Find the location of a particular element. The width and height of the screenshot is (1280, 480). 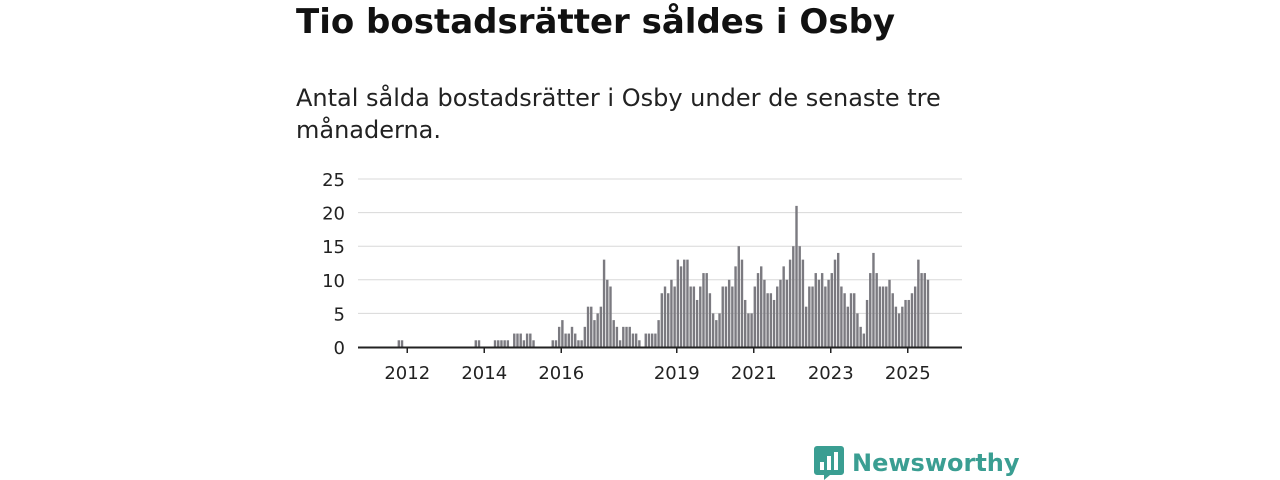

newsworthy-logo: Newsworthy is located at coordinates (917, 463).